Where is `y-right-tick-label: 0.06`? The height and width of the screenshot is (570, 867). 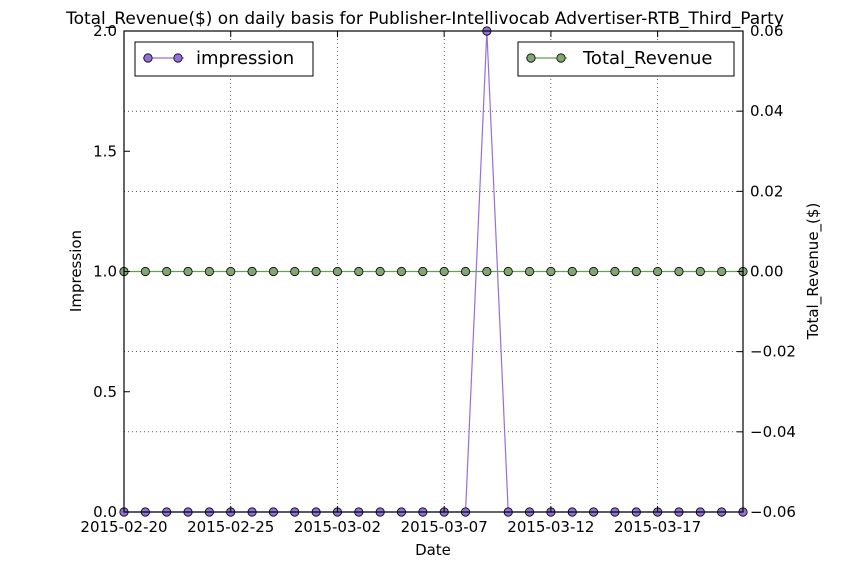
y-right-tick-label: 0.06 is located at coordinates (766, 31).